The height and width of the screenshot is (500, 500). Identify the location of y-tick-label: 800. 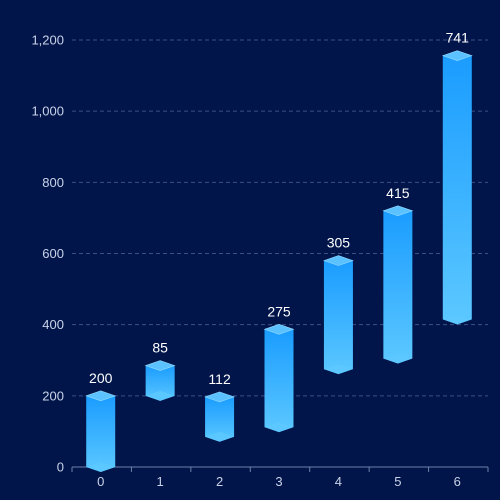
(53, 182).